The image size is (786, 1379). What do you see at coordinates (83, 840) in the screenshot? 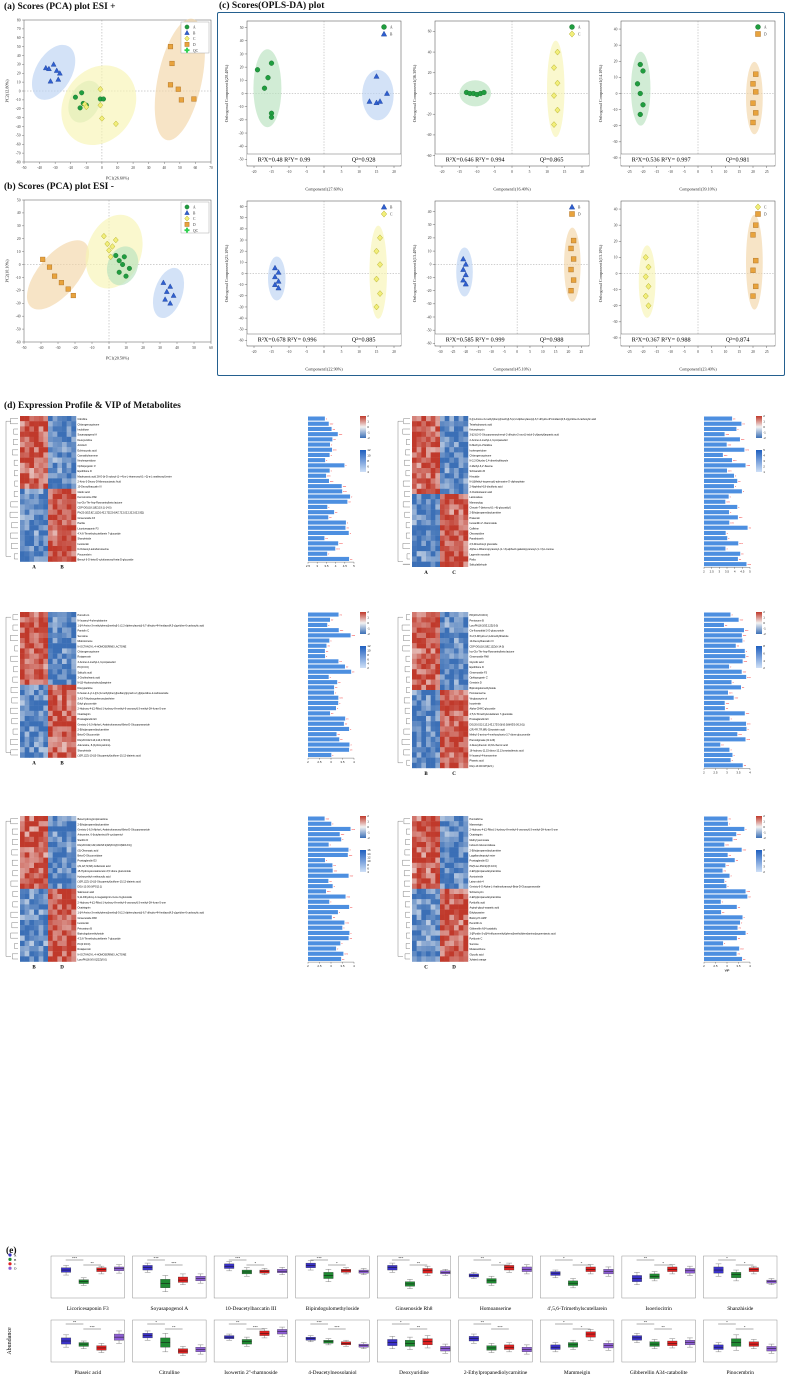
I see `metabolite-name: Sterillin D` at bounding box center [83, 840].